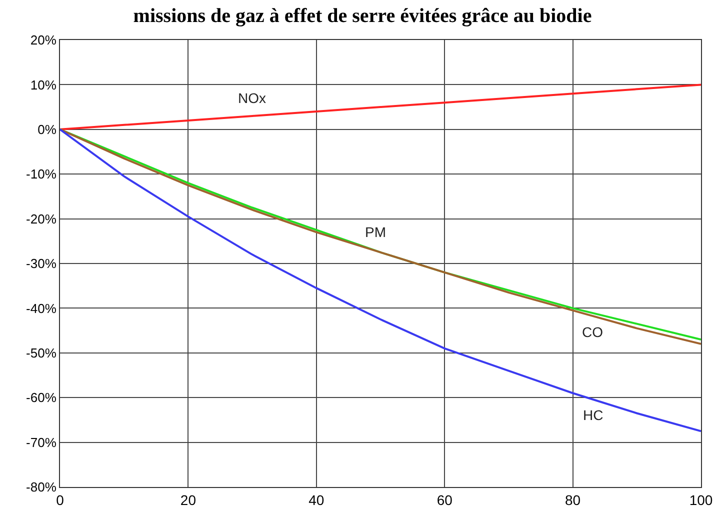 Image resolution: width=725 pixels, height=522 pixels. What do you see at coordinates (316, 500) in the screenshot?
I see `x-tick-label: 40` at bounding box center [316, 500].